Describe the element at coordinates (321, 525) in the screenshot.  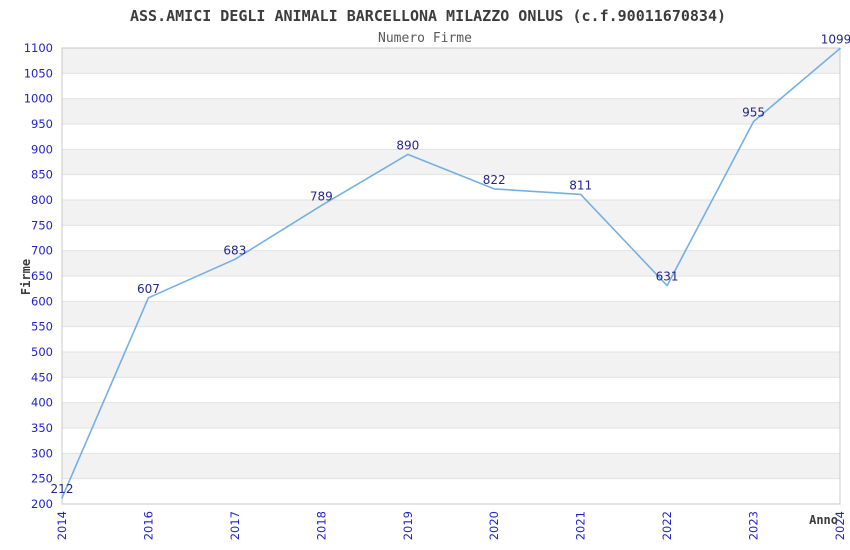
I see `x-tick-label: 2018` at that location.